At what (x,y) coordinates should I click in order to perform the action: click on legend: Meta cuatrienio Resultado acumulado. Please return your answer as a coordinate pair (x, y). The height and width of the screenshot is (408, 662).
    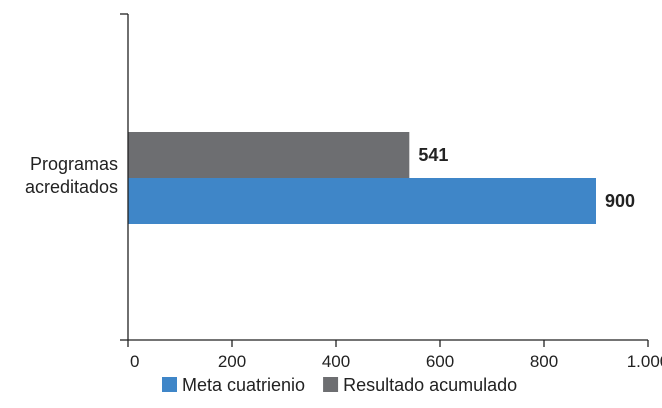
    Looking at the image, I should click on (339, 385).